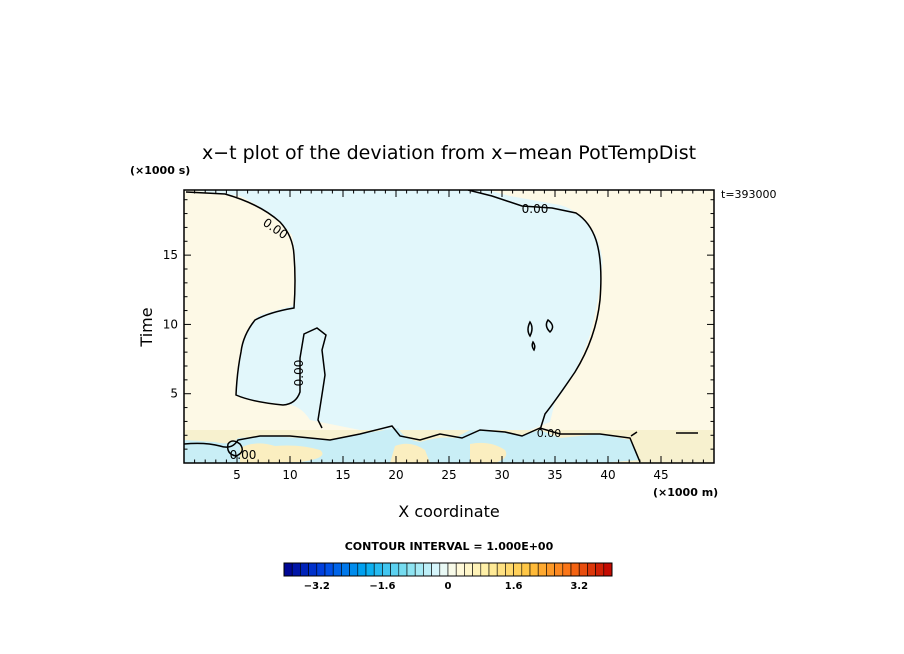  What do you see at coordinates (234, 448) in the screenshot?
I see `contour-bottom-left-loop` at bounding box center [234, 448].